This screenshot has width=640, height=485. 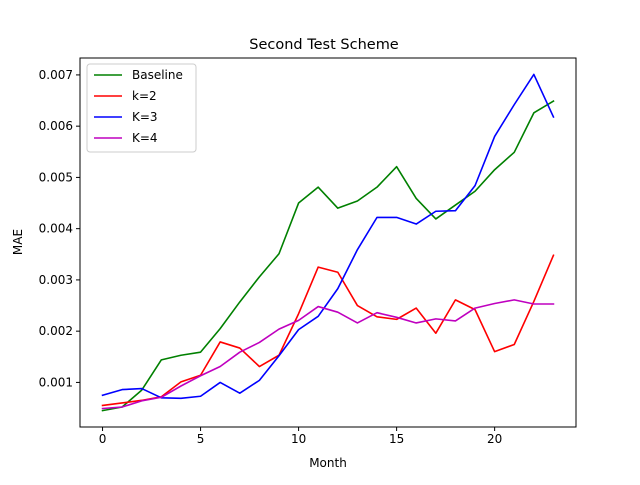 I want to click on legend-box, so click(x=141, y=108).